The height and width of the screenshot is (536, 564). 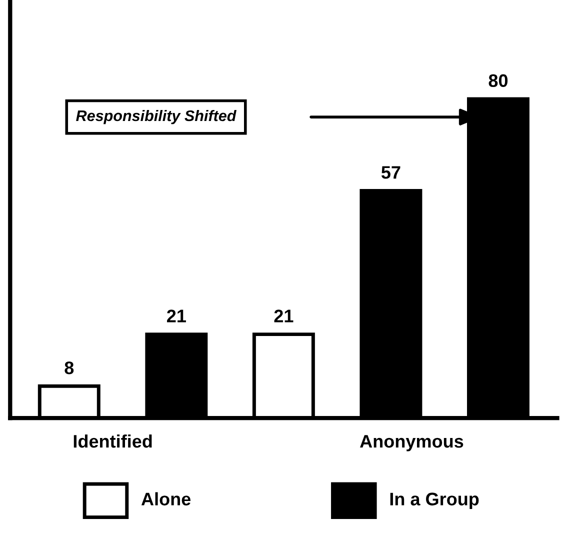 I want to click on text: Alone, so click(x=166, y=499).